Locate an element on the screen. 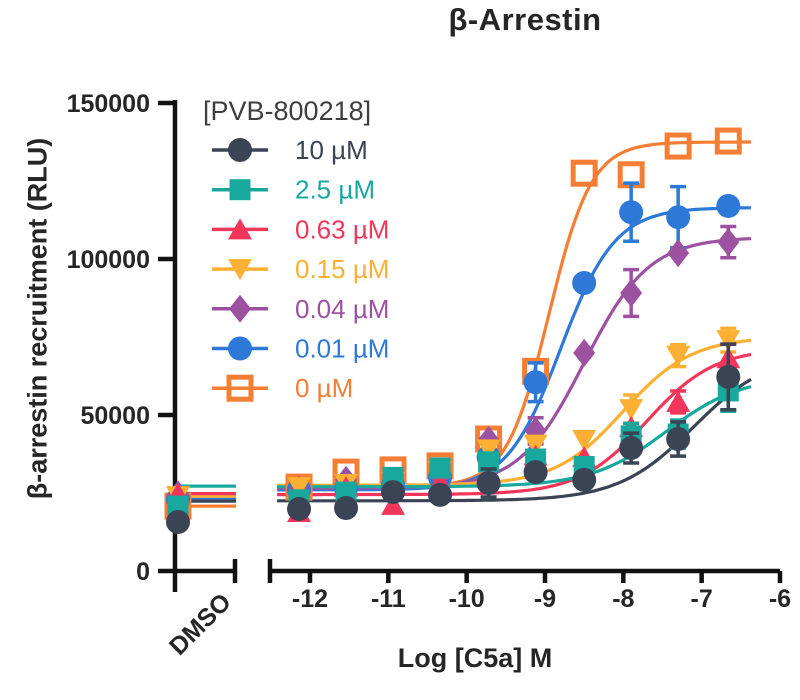 The height and width of the screenshot is (700, 800). legend-item-2.5µM is located at coordinates (240, 190).